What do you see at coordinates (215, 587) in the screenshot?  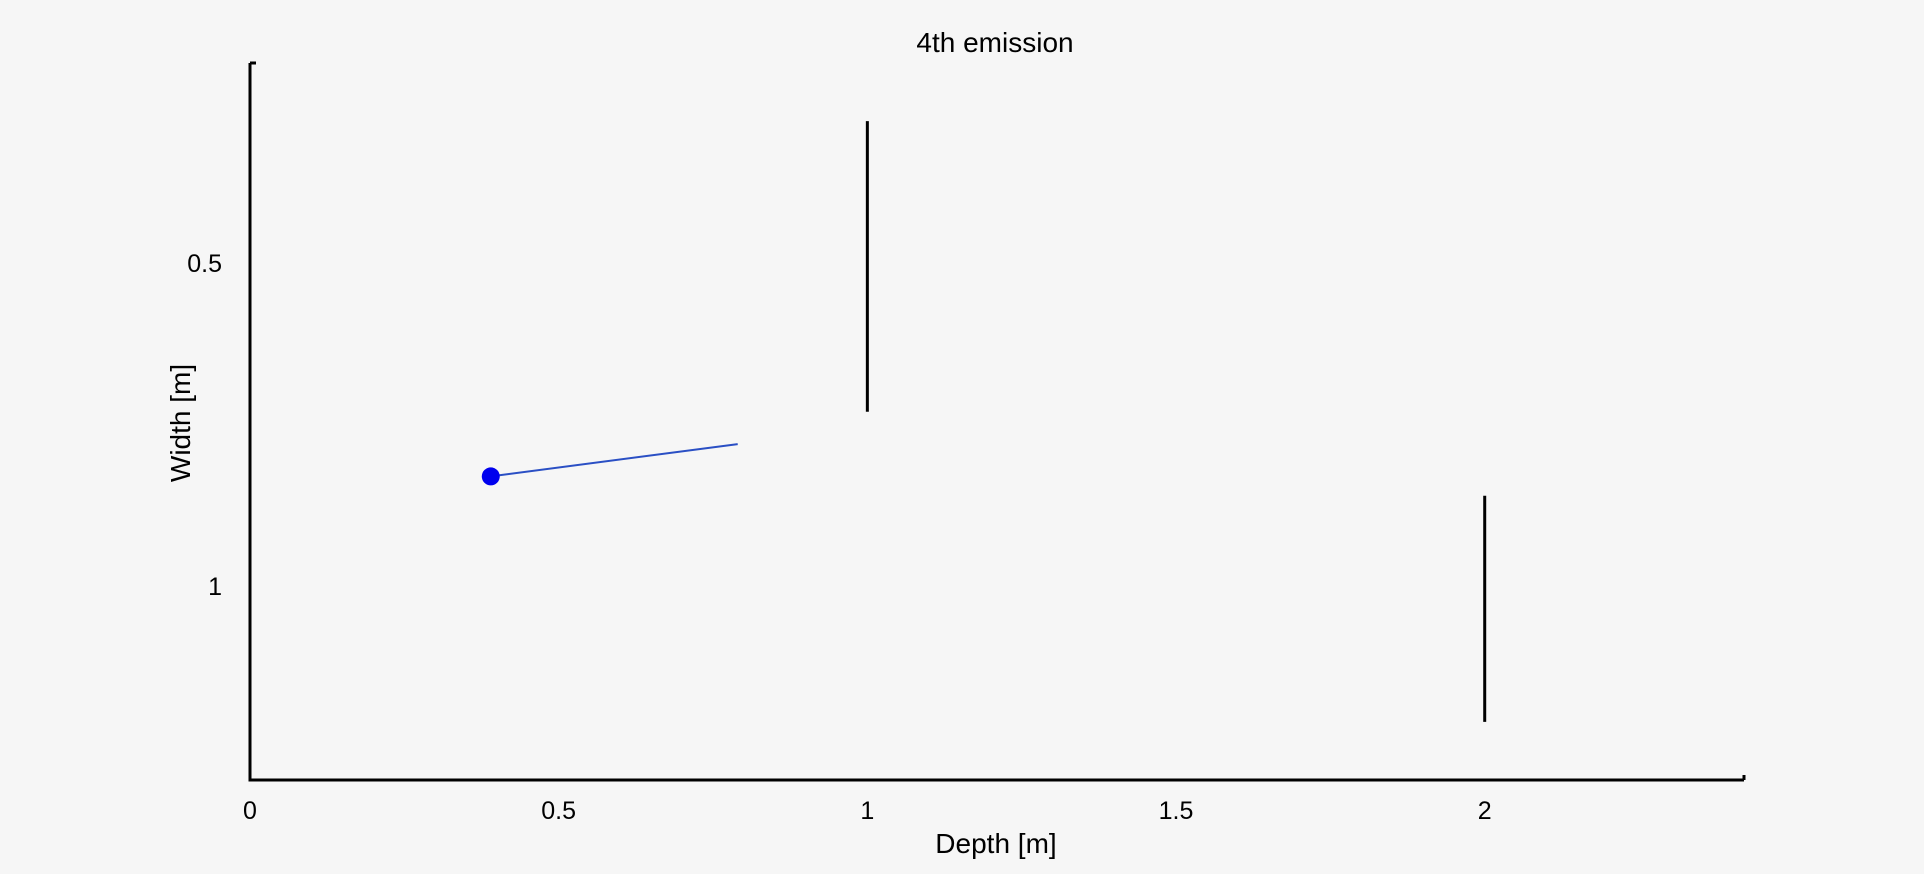 I see `y-tick-label: 1` at bounding box center [215, 587].